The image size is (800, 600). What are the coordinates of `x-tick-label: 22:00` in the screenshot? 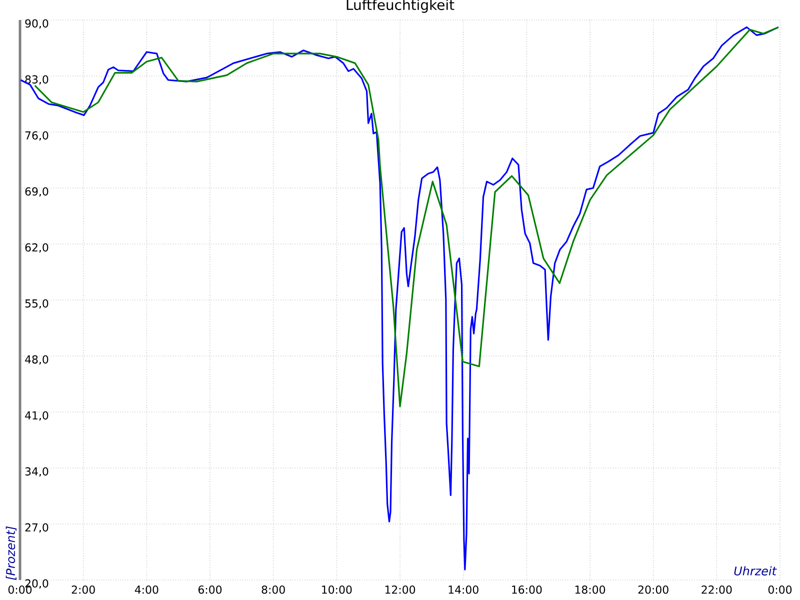 It's located at (717, 590).